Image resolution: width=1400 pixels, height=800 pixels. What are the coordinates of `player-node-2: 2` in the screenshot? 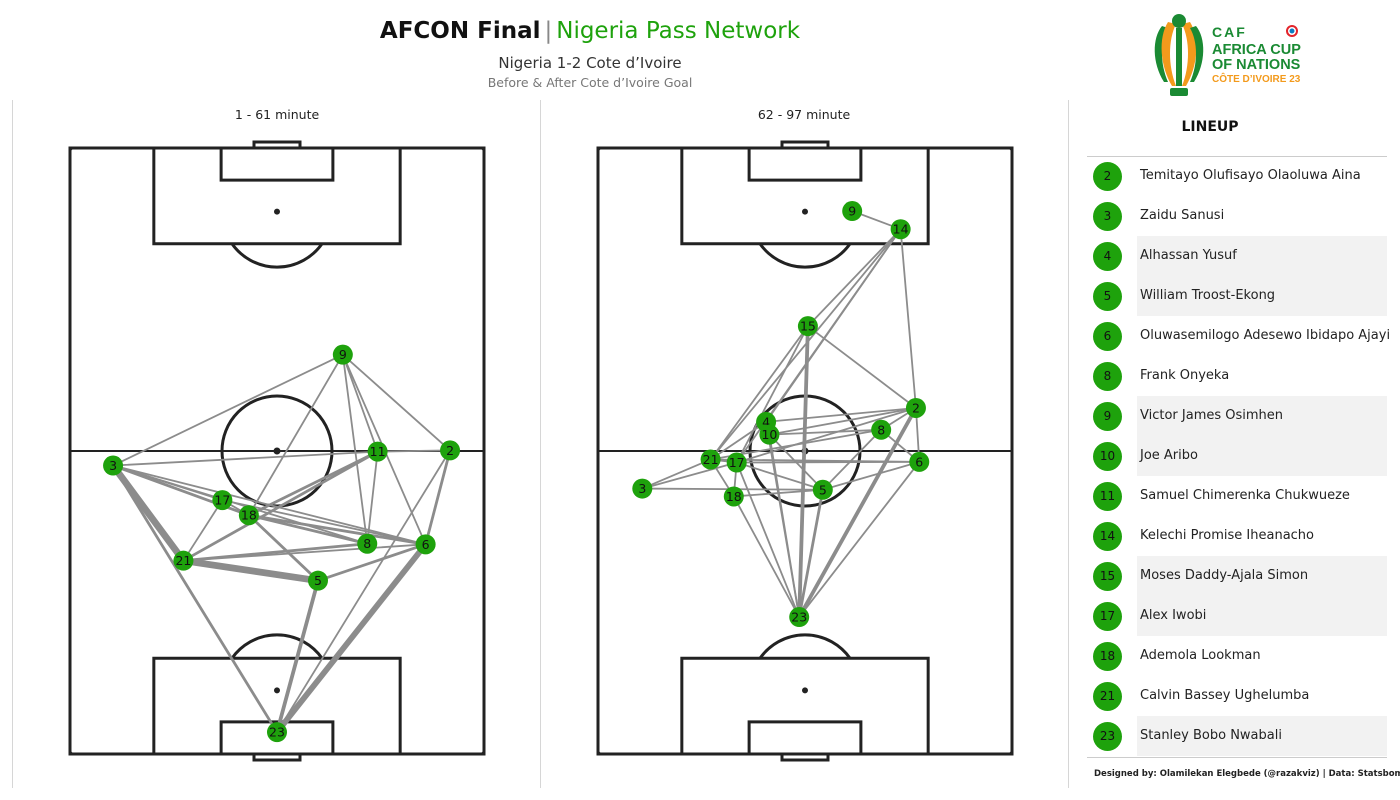 It's located at (915, 407).